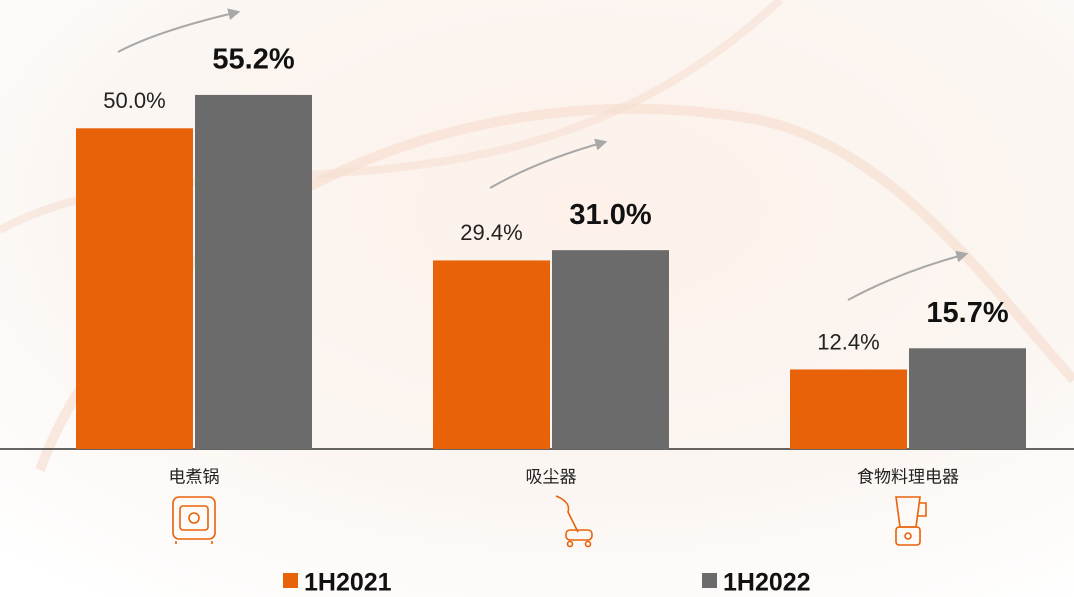  What do you see at coordinates (911, 521) in the screenshot?
I see `blender-icon` at bounding box center [911, 521].